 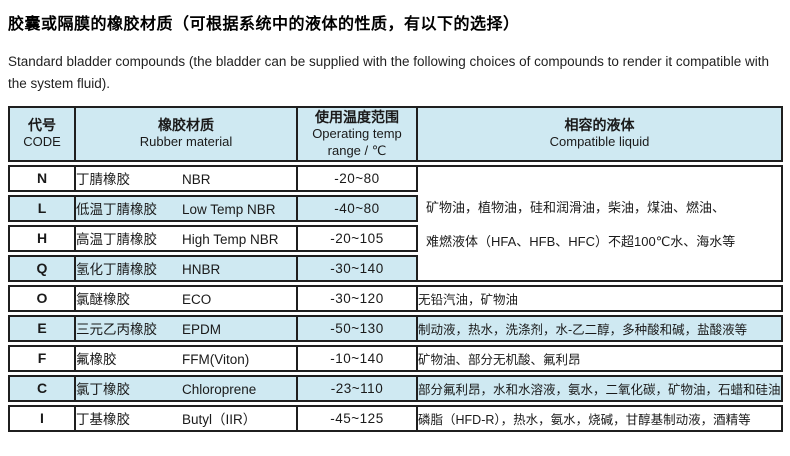 What do you see at coordinates (358, 388) in the screenshot?
I see `temp-range-cell: -23~110` at bounding box center [358, 388].